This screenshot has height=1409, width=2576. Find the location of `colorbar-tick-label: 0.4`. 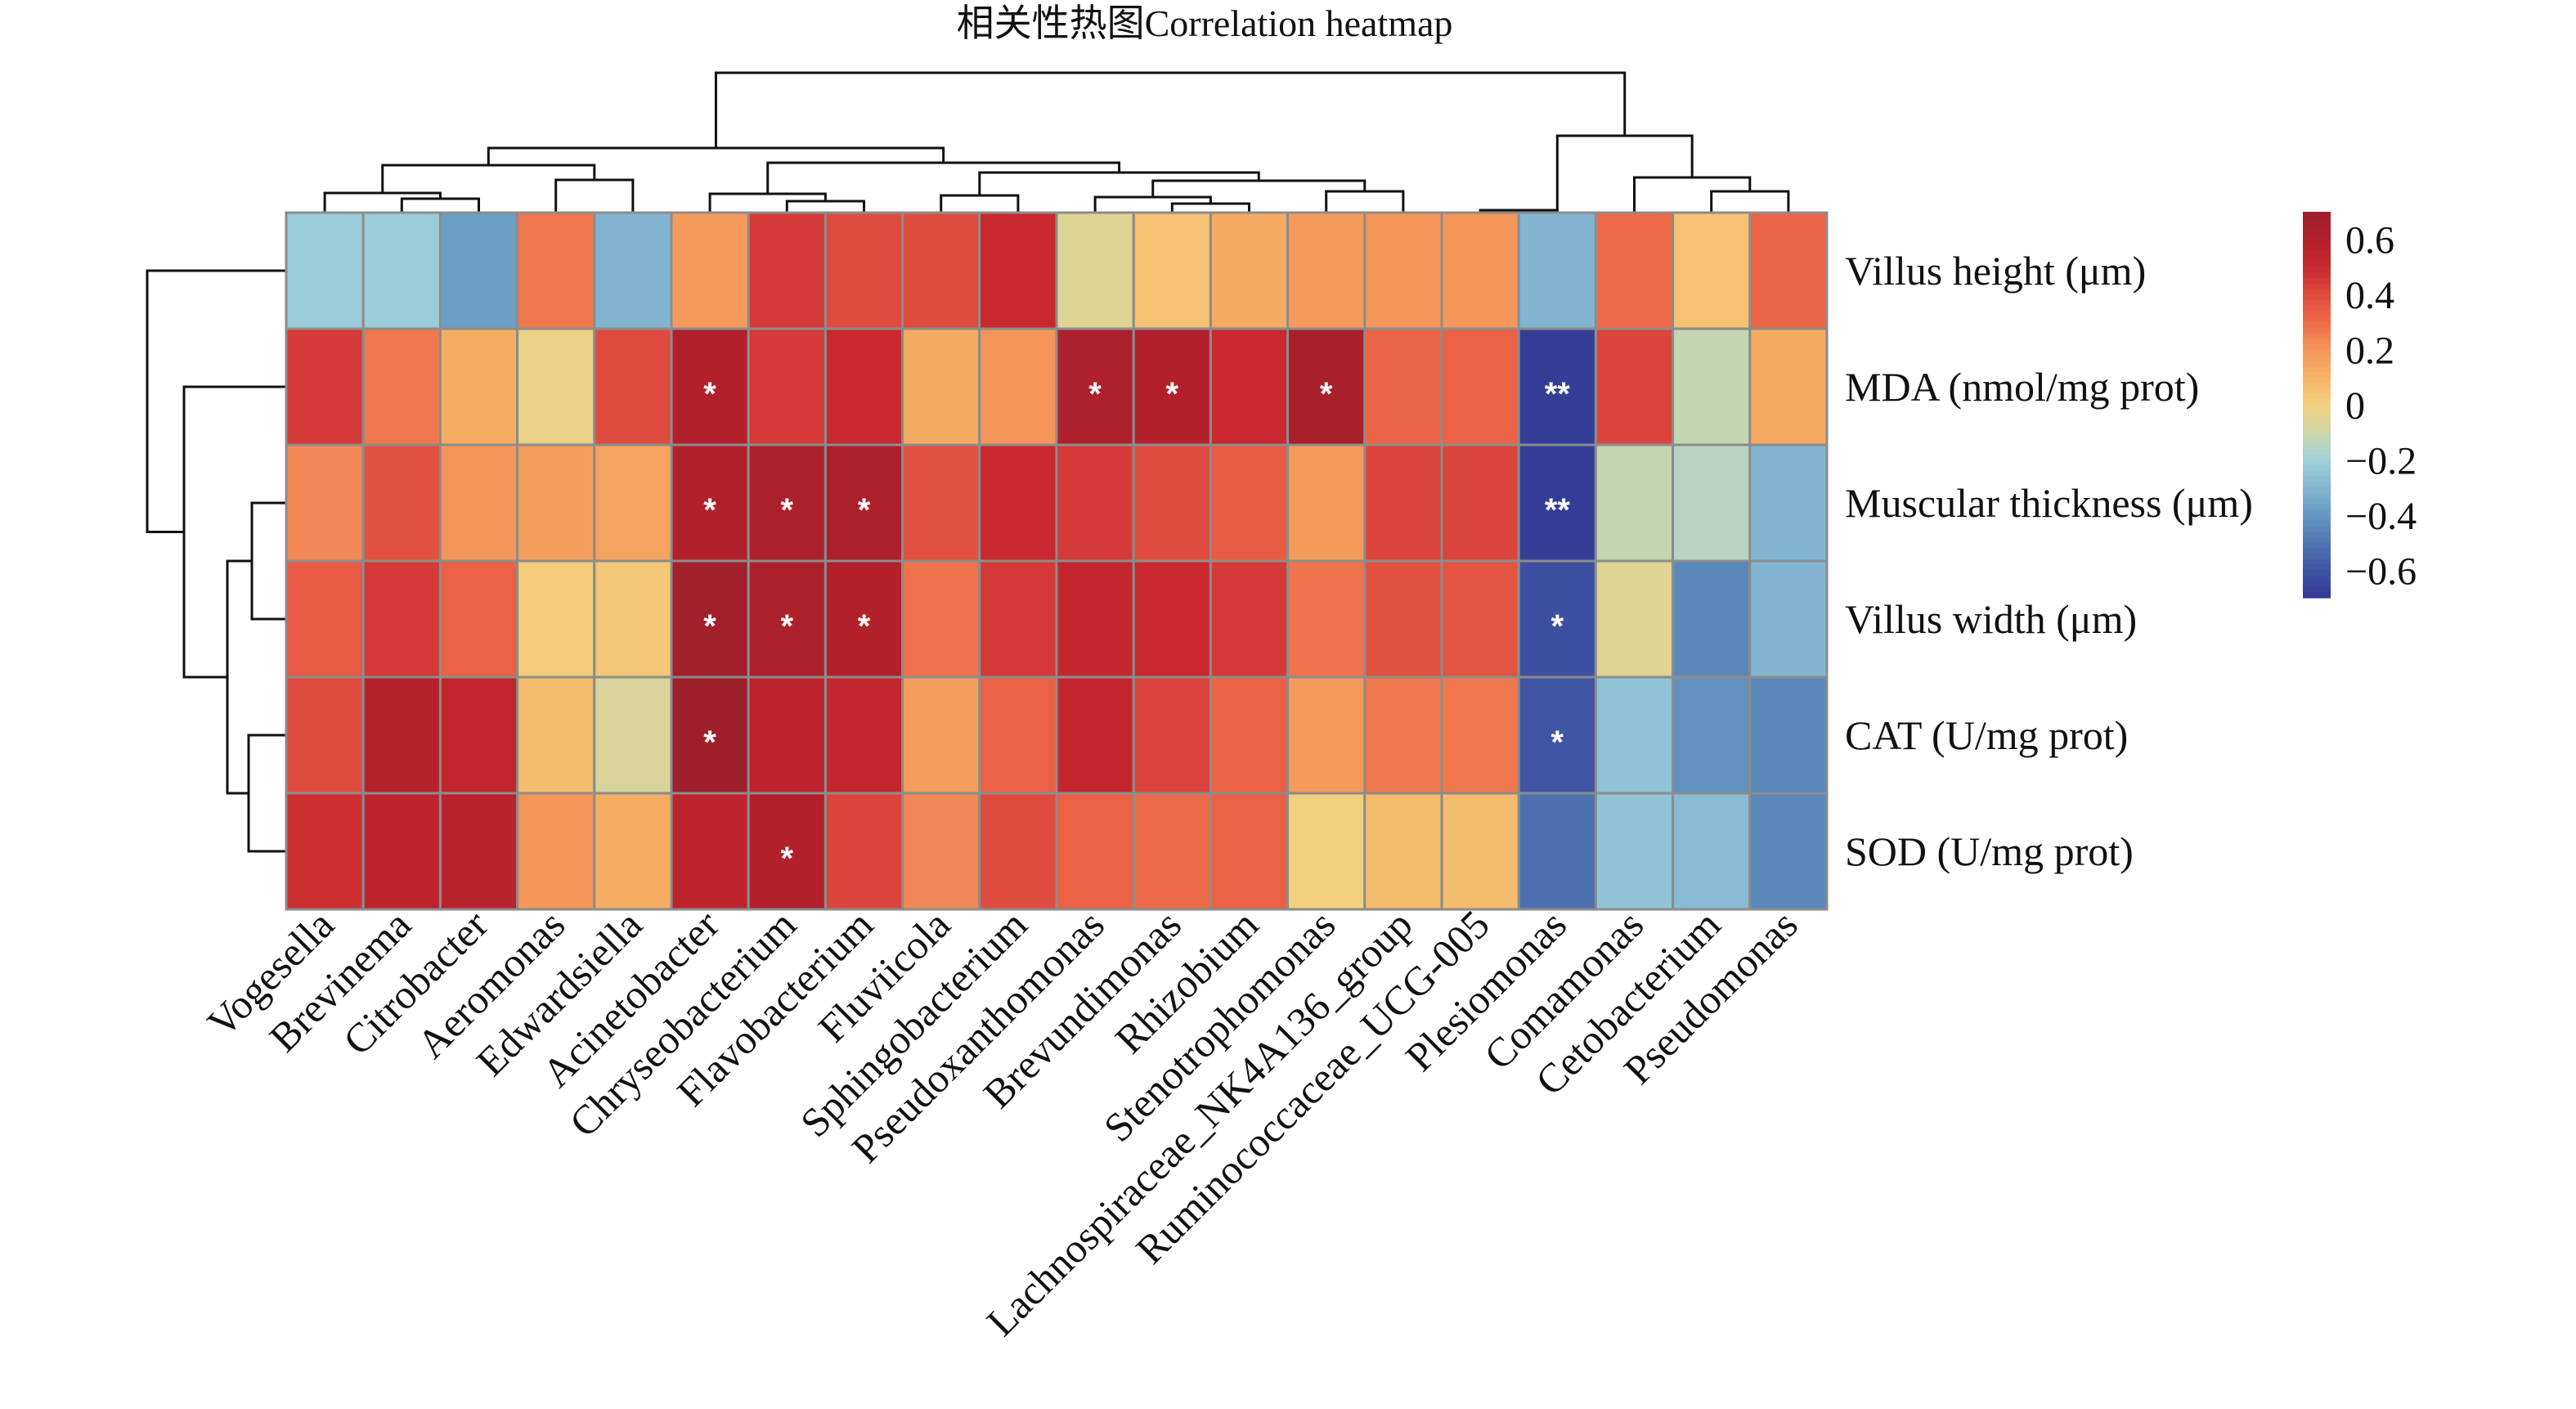

colorbar-tick-label: 0.4 is located at coordinates (2369, 295).